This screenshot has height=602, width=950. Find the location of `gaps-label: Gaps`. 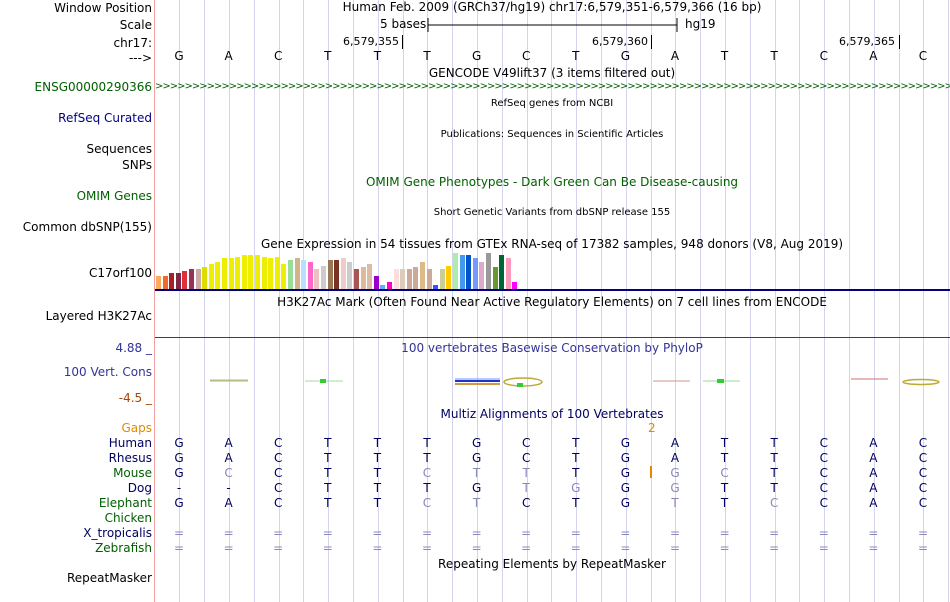

gaps-label: Gaps is located at coordinates (136, 428).